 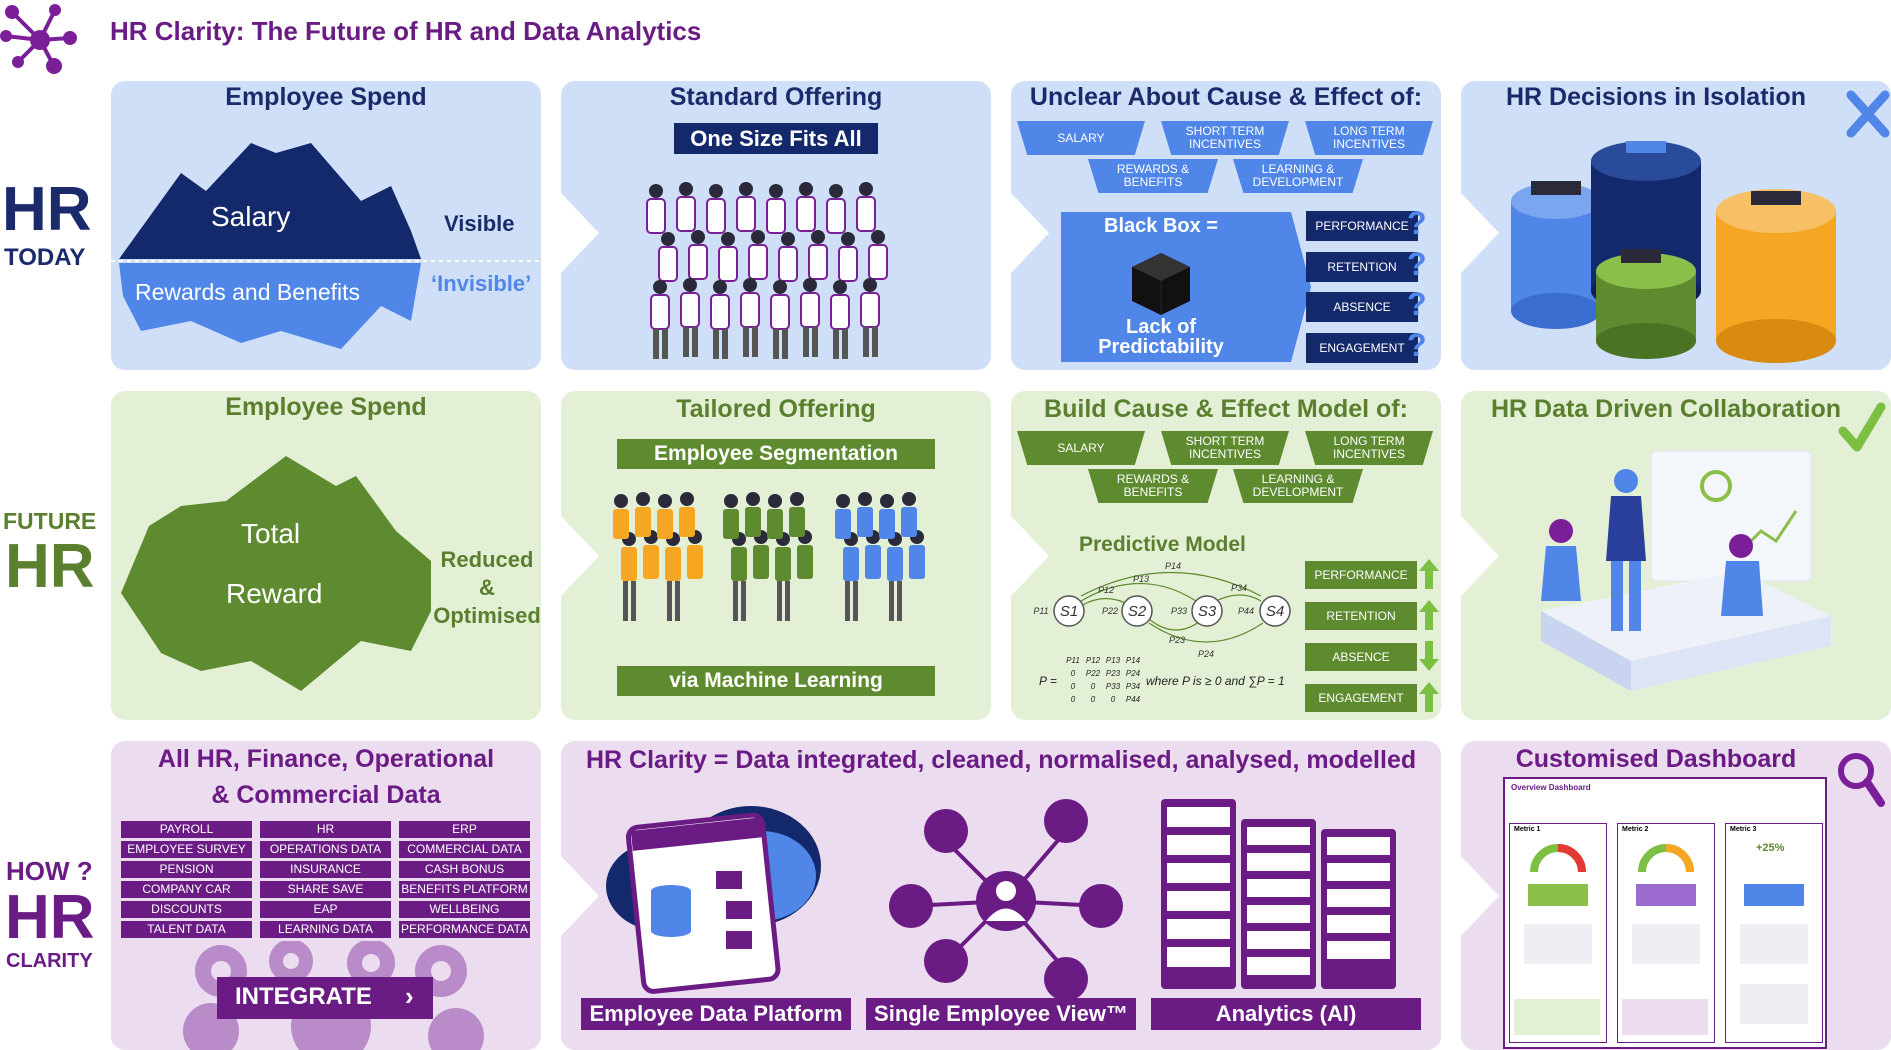 I want to click on svg-text: P12, so click(x=1093, y=660).